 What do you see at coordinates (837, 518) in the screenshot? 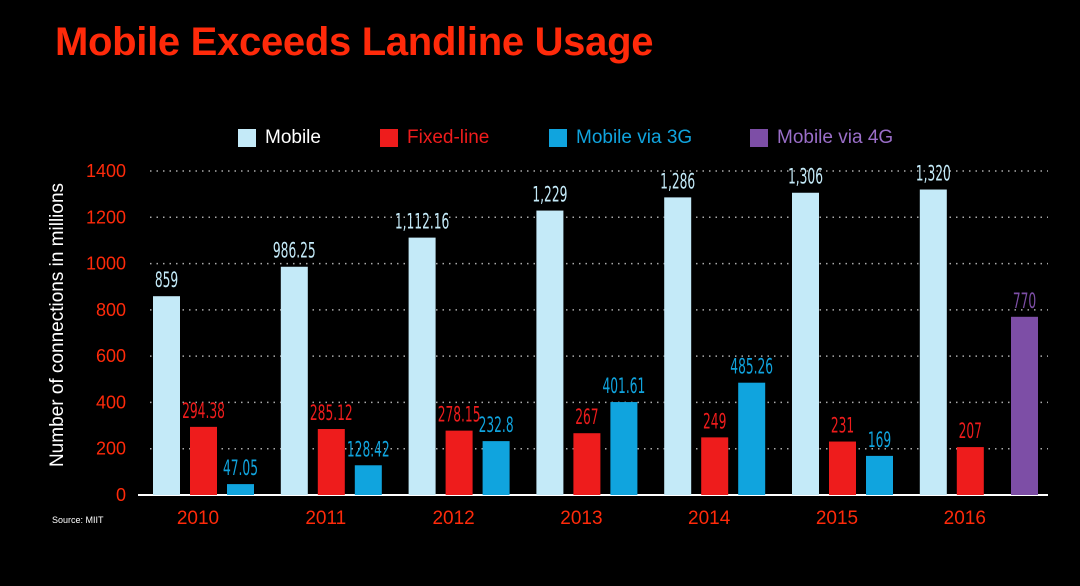
I see `x-tick-label: 2015` at bounding box center [837, 518].